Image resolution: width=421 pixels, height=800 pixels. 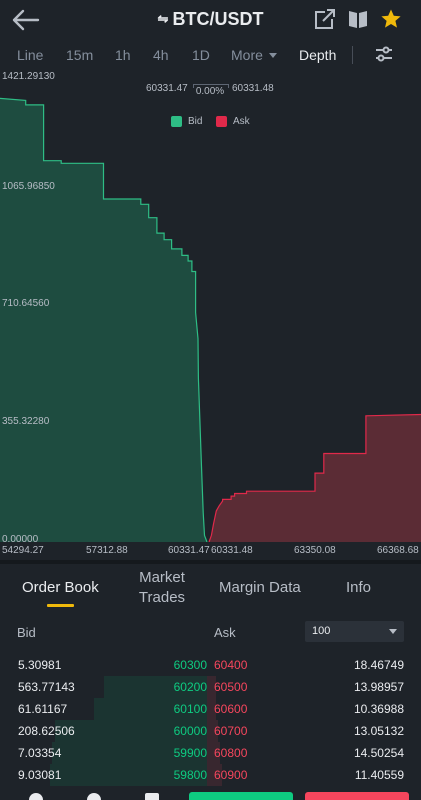 What do you see at coordinates (26, 20) in the screenshot?
I see `back-arrow-icon` at bounding box center [26, 20].